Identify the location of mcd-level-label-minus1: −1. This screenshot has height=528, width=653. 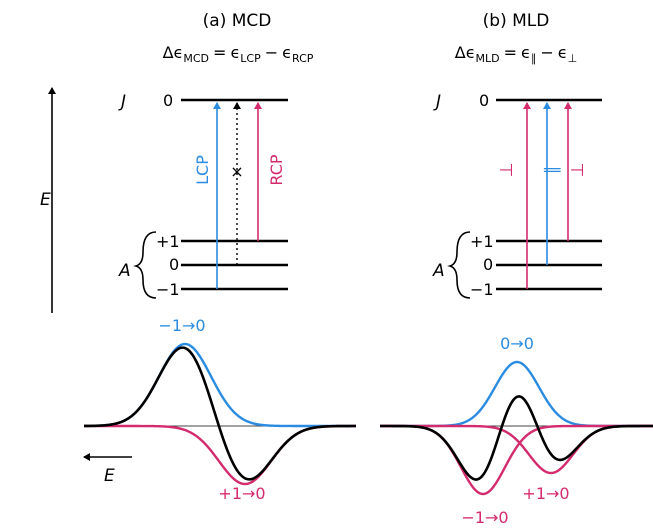
(168, 289).